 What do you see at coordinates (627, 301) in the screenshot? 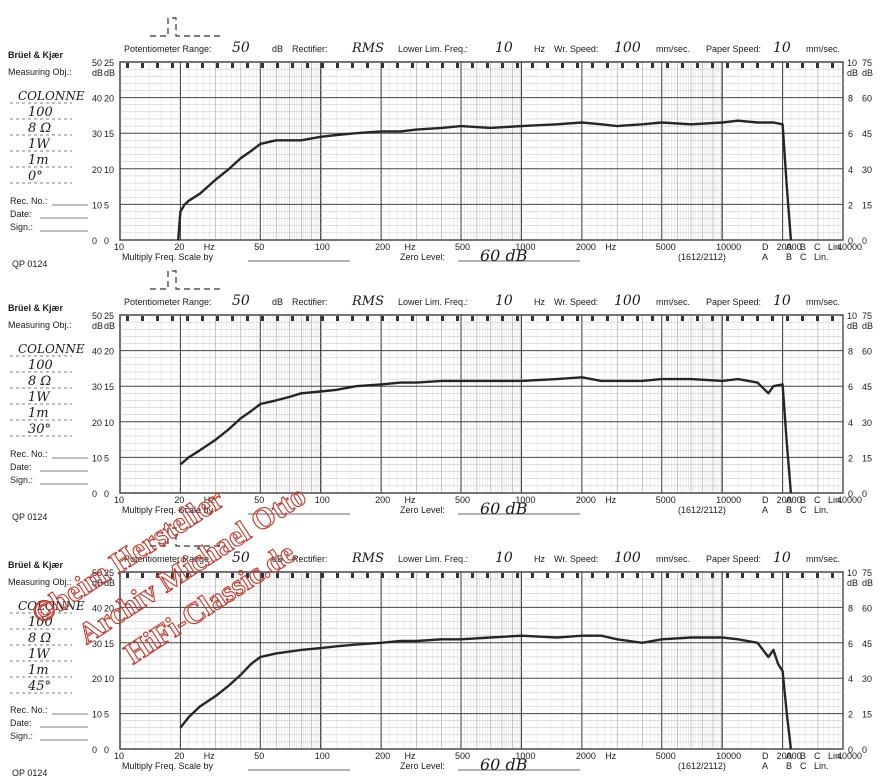
I see `wr-speed-value: 100` at bounding box center [627, 301].